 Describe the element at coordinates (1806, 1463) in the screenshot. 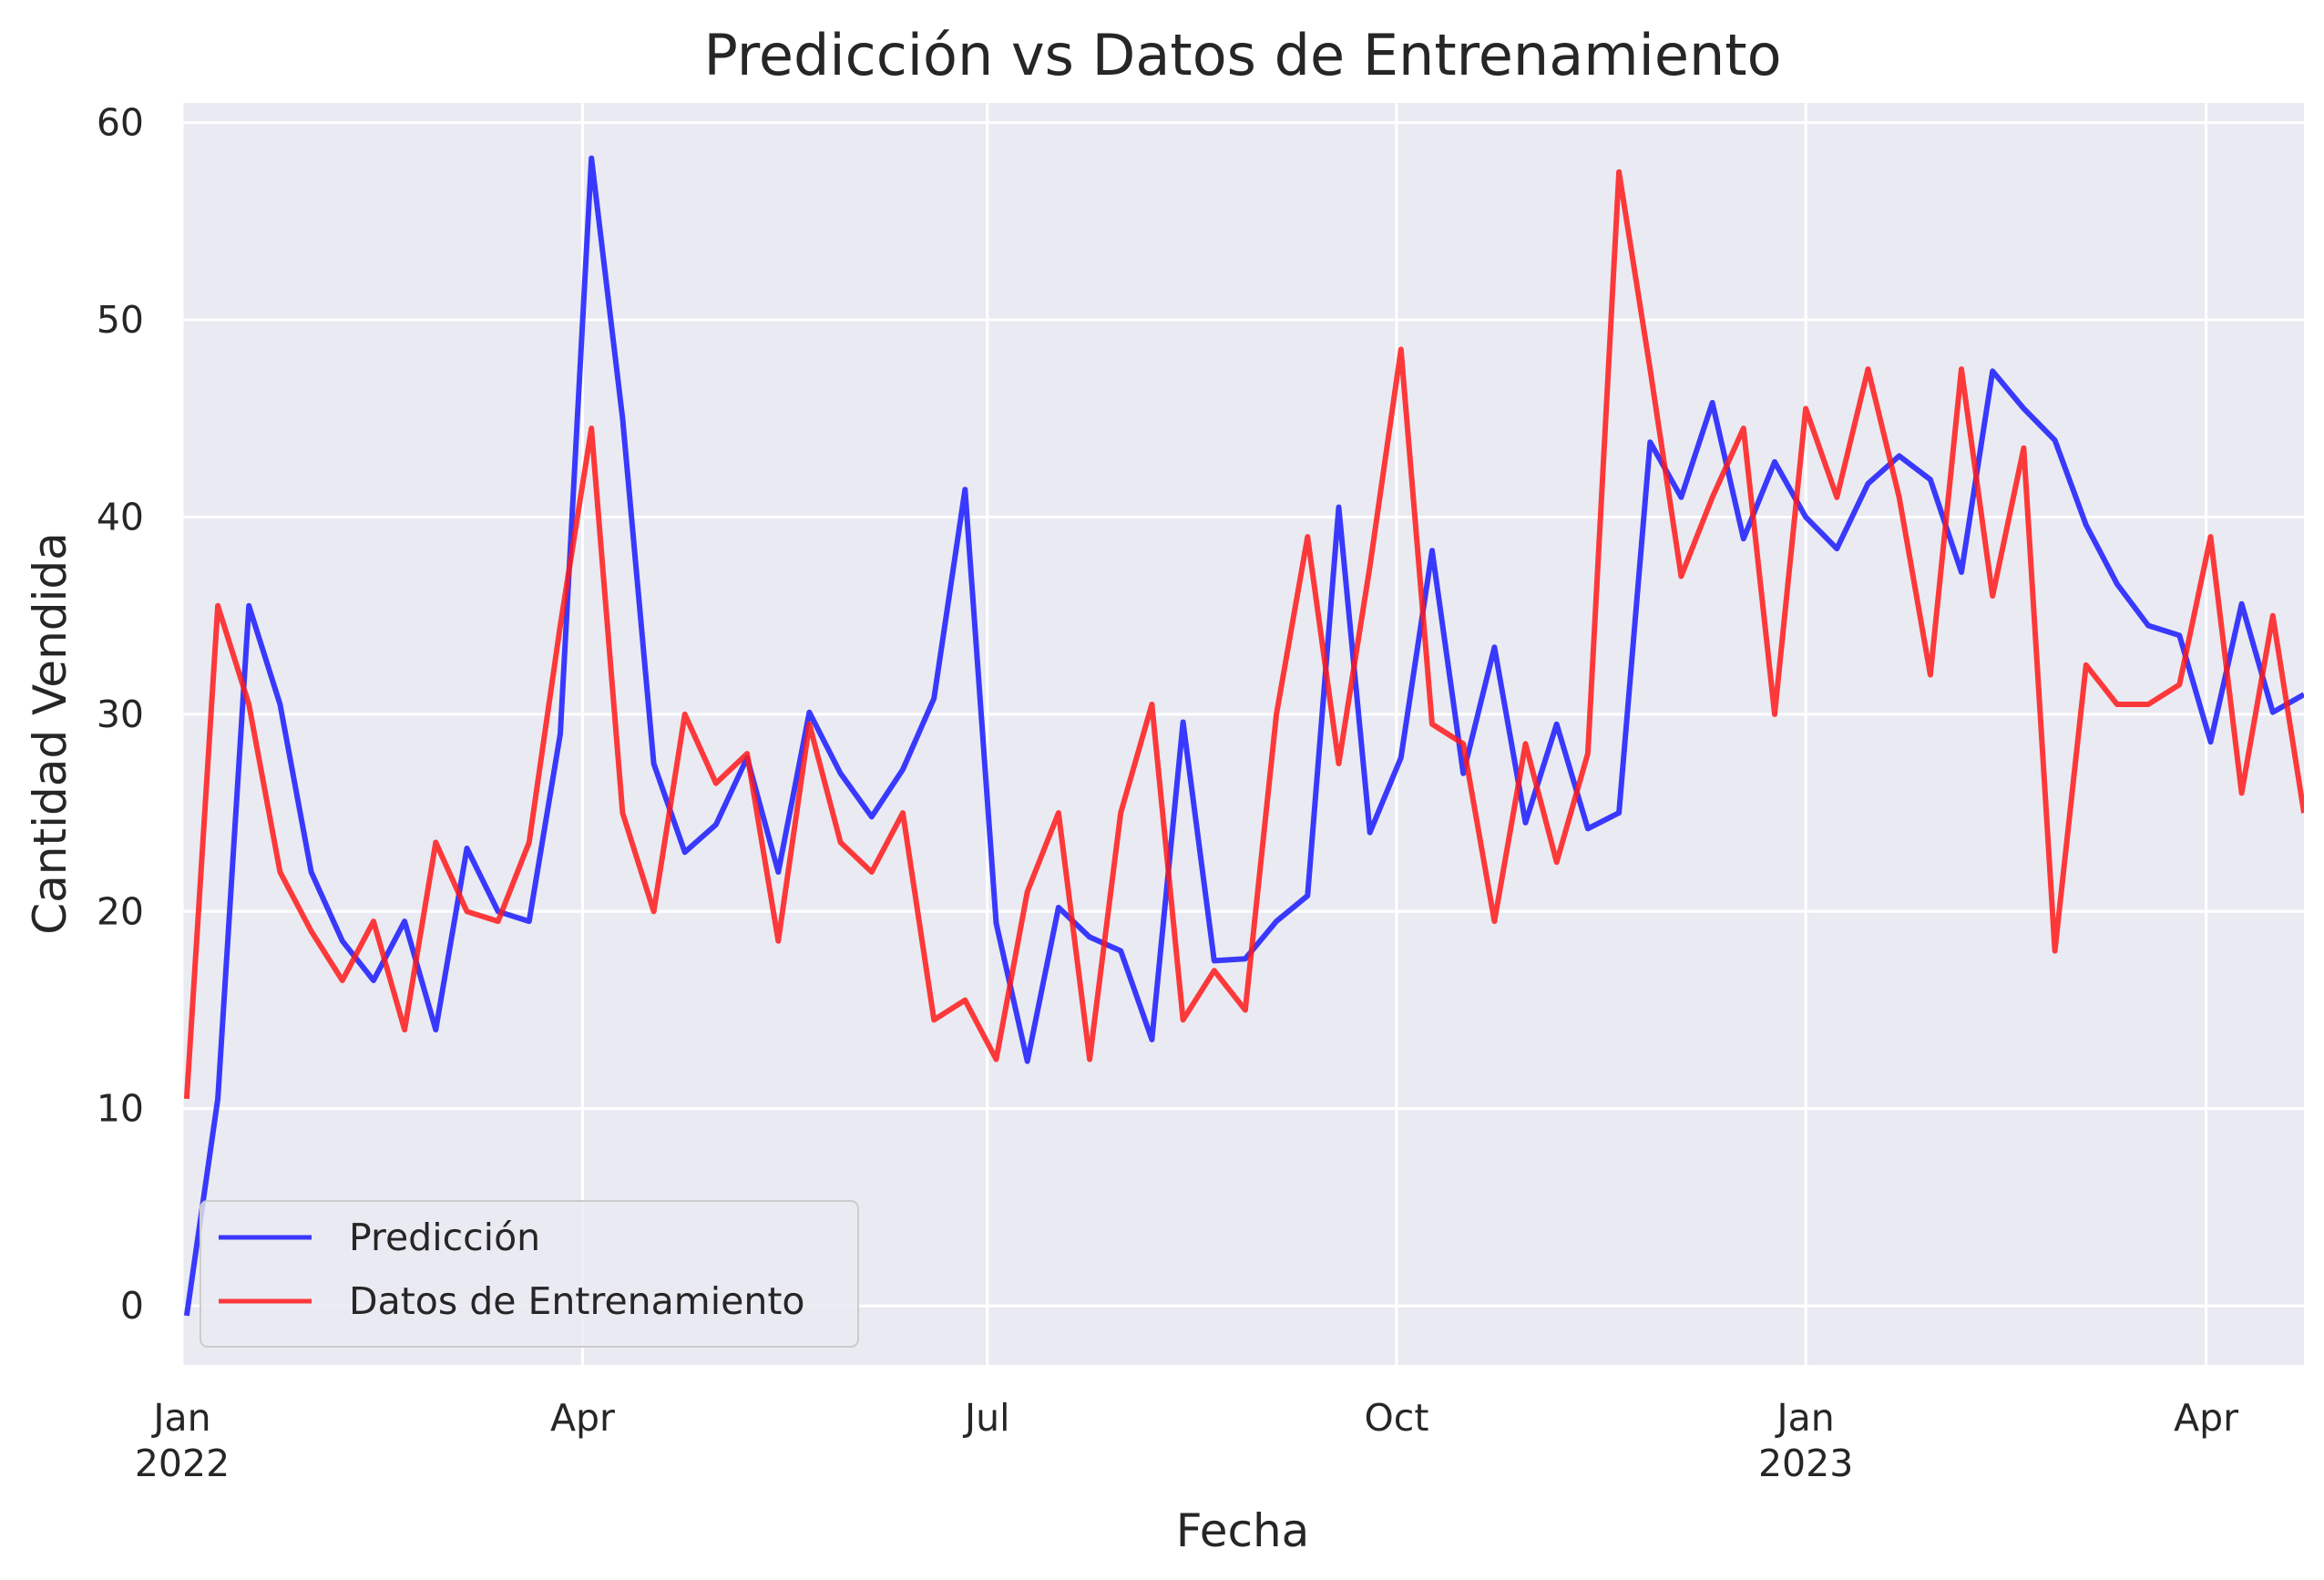

I see `x-tick-year-label: 2023` at that location.